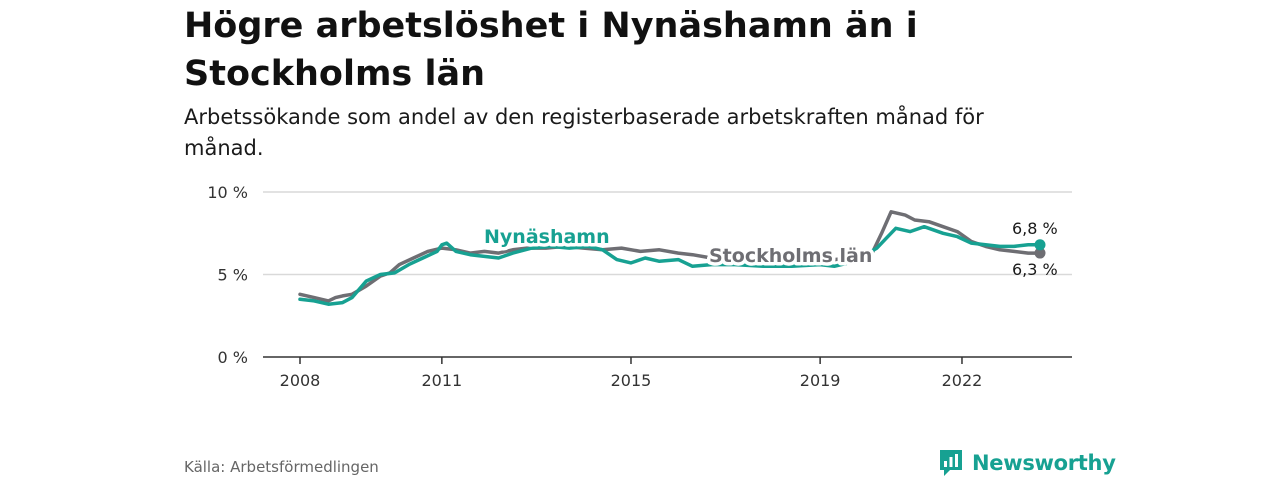  What do you see at coordinates (790, 256) in the screenshot?
I see `series-label-stockholm: Stockholms län` at bounding box center [790, 256].